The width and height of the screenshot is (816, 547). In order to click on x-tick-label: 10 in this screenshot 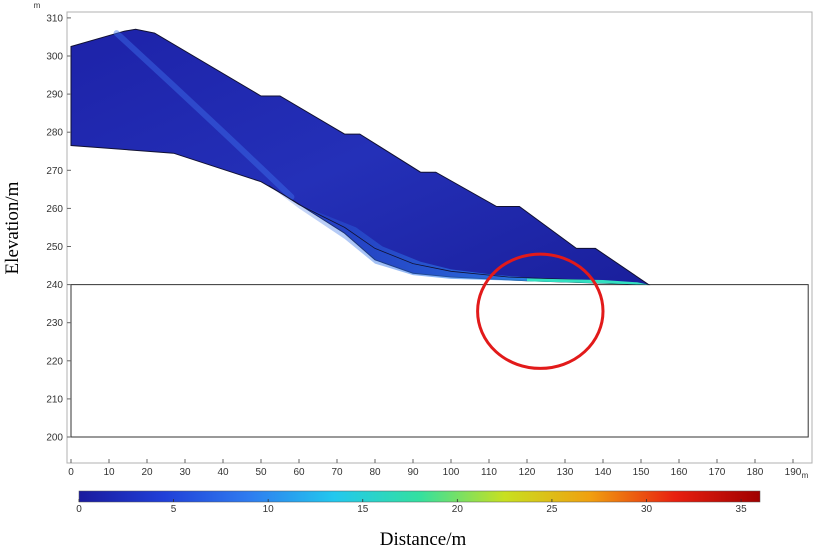, I will do `click(109, 472)`.